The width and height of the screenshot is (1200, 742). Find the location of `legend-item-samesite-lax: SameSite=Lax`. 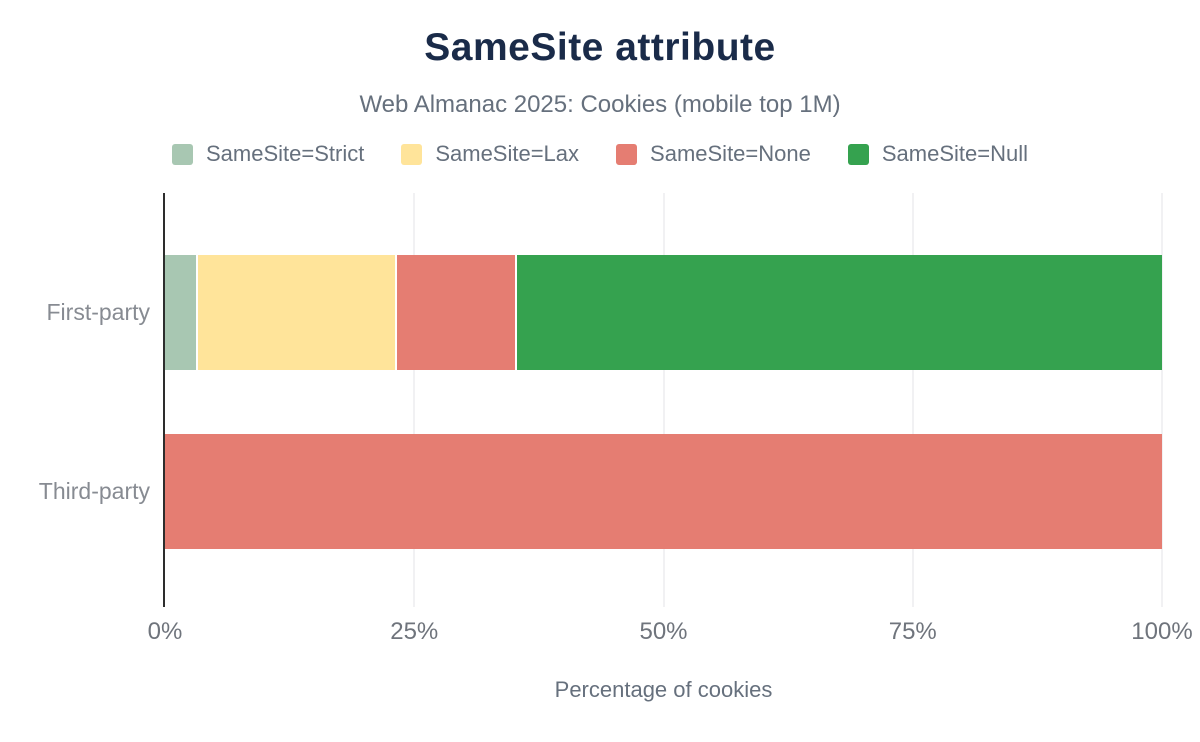

legend-item-samesite-lax: SameSite=Lax is located at coordinates (490, 154).